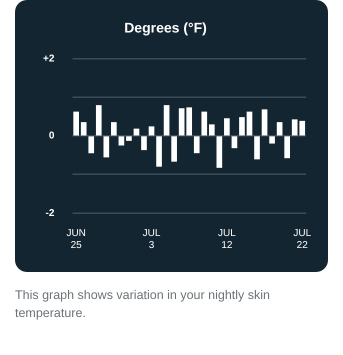 This screenshot has height=355, width=343. I want to click on y-tick-label: 0, so click(51, 136).